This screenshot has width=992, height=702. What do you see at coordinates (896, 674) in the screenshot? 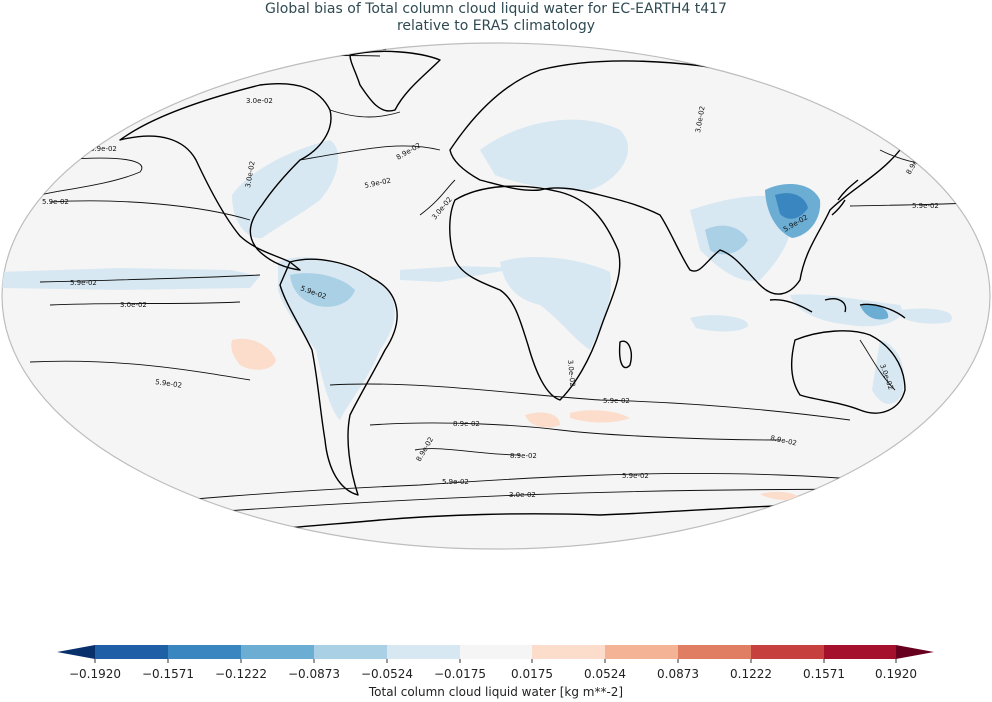
I see `colorbar-tick: 0.1920` at bounding box center [896, 674].